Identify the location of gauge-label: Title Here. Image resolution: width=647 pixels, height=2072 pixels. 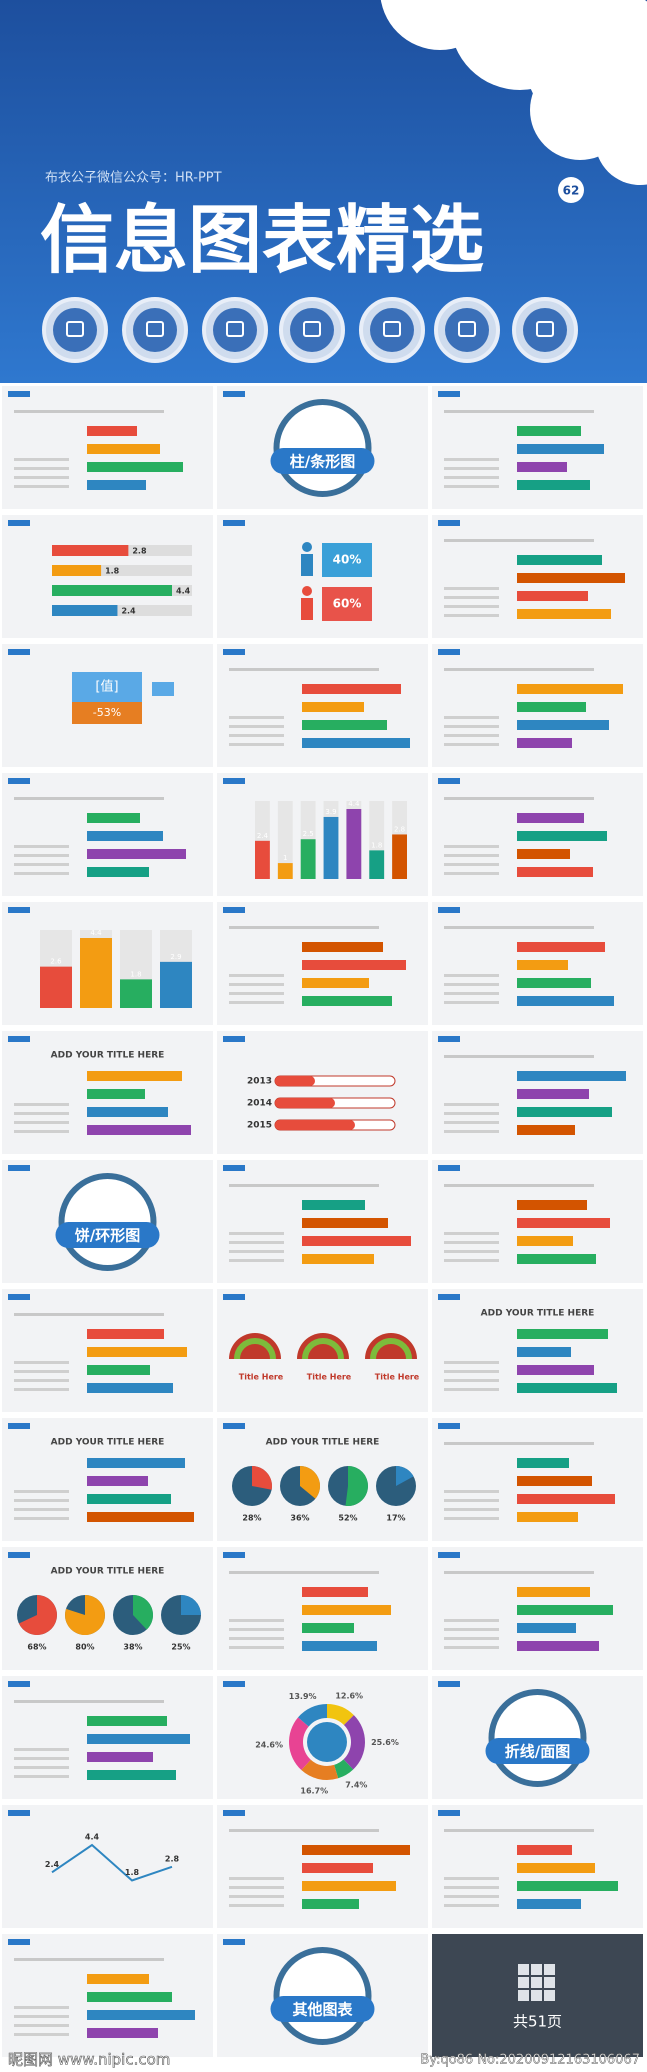
(329, 1377).